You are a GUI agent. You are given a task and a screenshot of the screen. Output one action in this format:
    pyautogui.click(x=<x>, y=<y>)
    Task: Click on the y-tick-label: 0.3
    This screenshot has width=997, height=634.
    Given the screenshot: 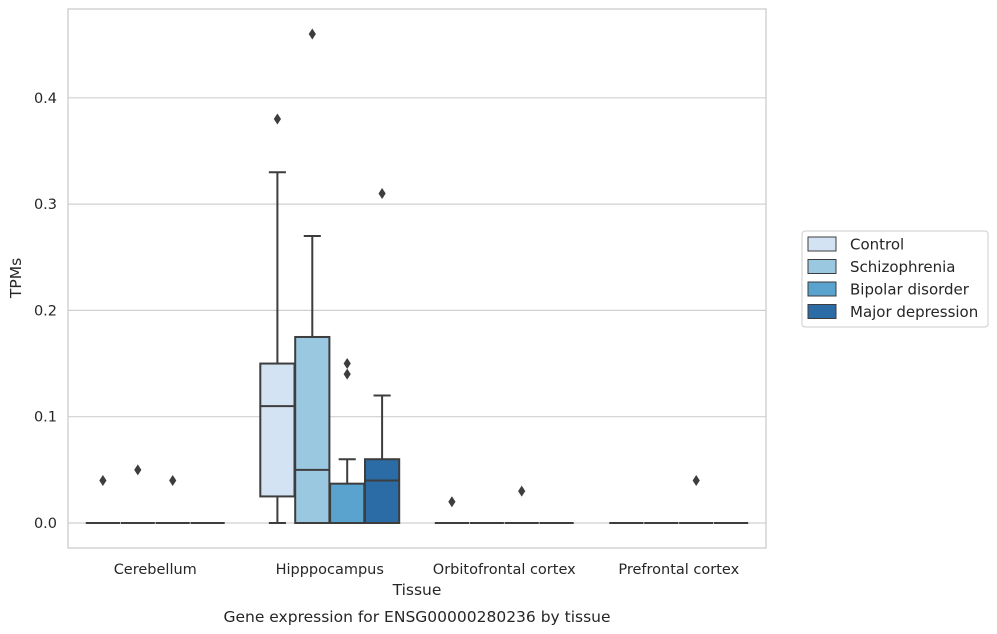 What is the action you would take?
    pyautogui.click(x=45, y=205)
    